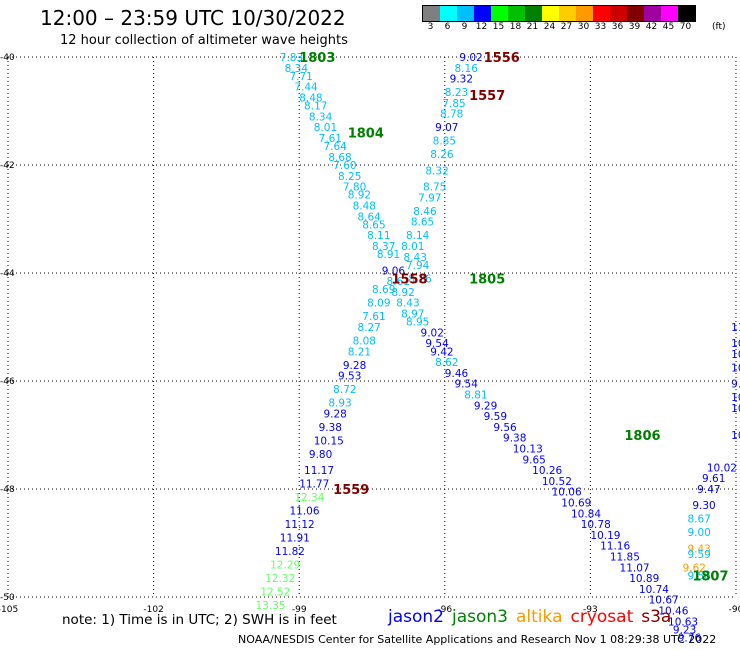 The image size is (740, 650). Describe the element at coordinates (436, 171) in the screenshot. I see `wave-height-value: 8.32` at that location.